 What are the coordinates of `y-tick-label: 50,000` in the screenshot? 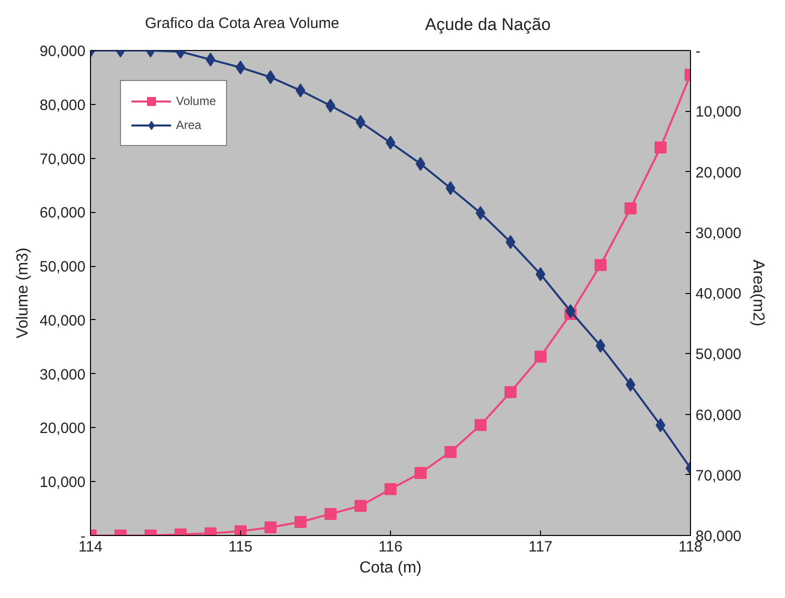 It's located at (63, 267).